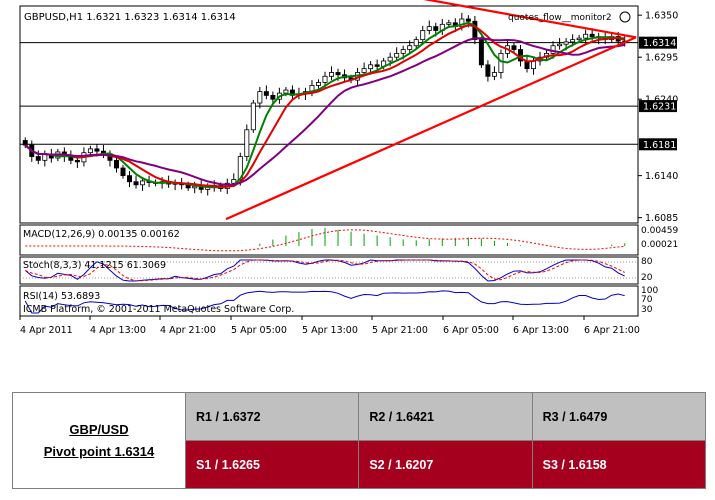 The height and width of the screenshot is (500, 715). I want to click on time-tick-label: 6 Apr 13:00, so click(541, 330).